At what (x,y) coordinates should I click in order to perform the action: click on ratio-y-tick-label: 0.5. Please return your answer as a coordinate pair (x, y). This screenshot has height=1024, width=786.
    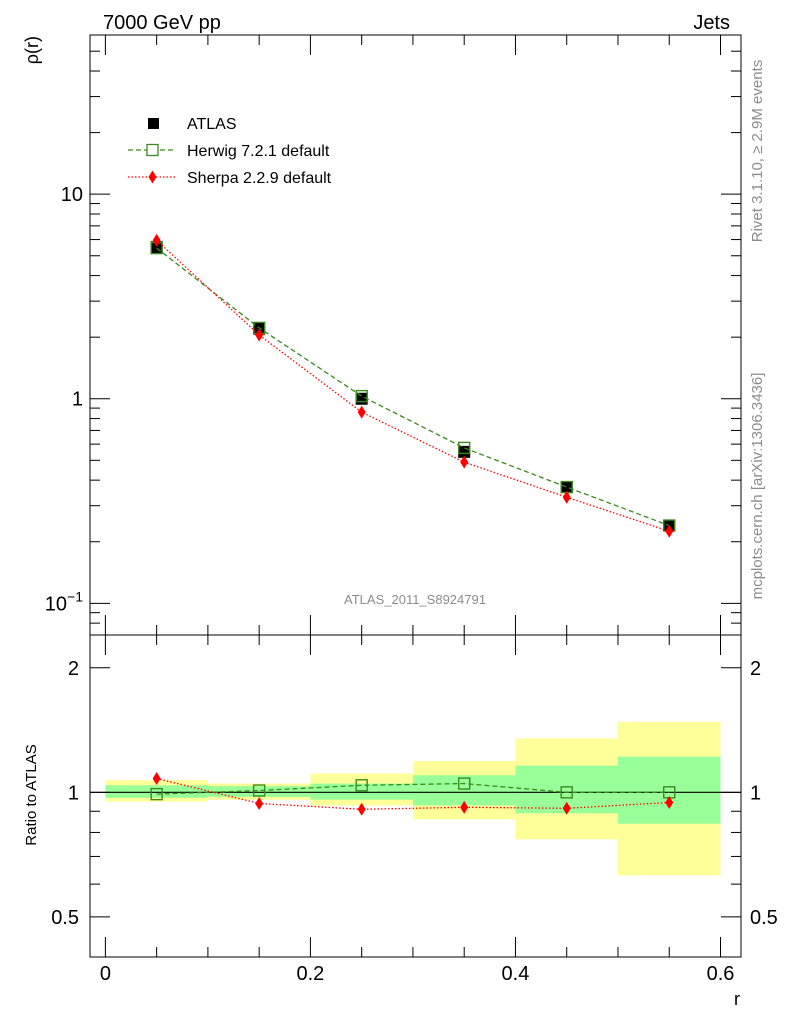
    Looking at the image, I should click on (65, 918).